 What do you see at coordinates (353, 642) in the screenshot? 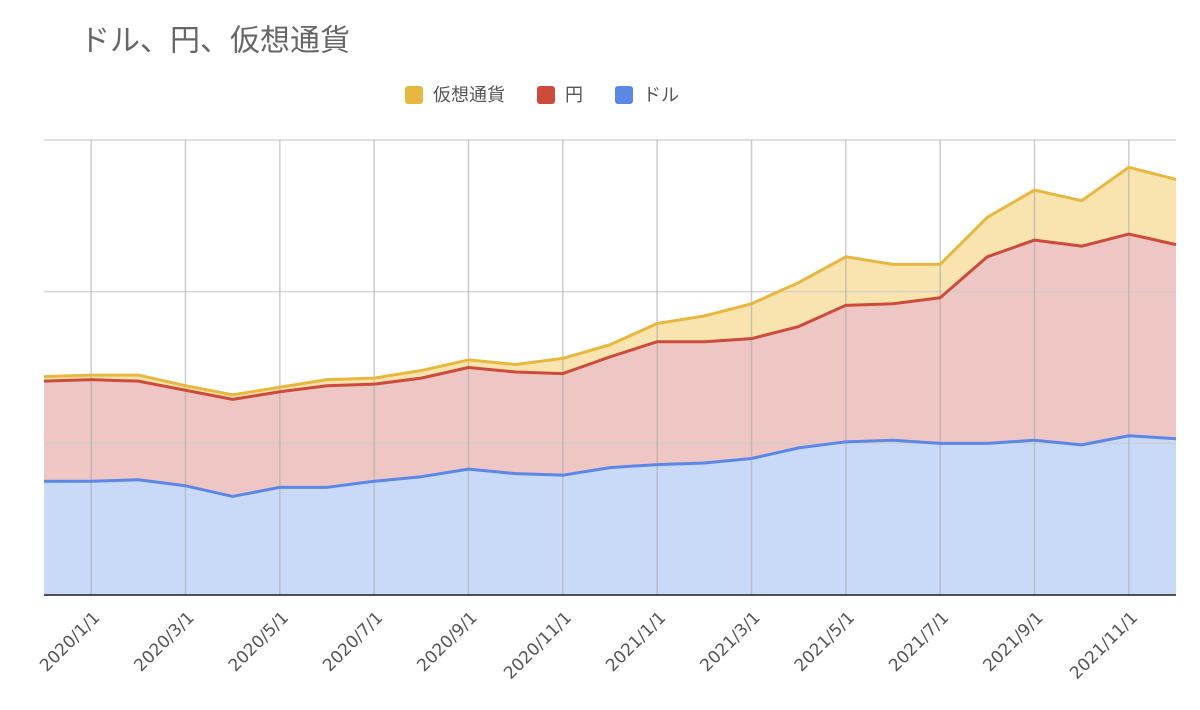
I see `x-tick-label: 2020/7/1` at bounding box center [353, 642].